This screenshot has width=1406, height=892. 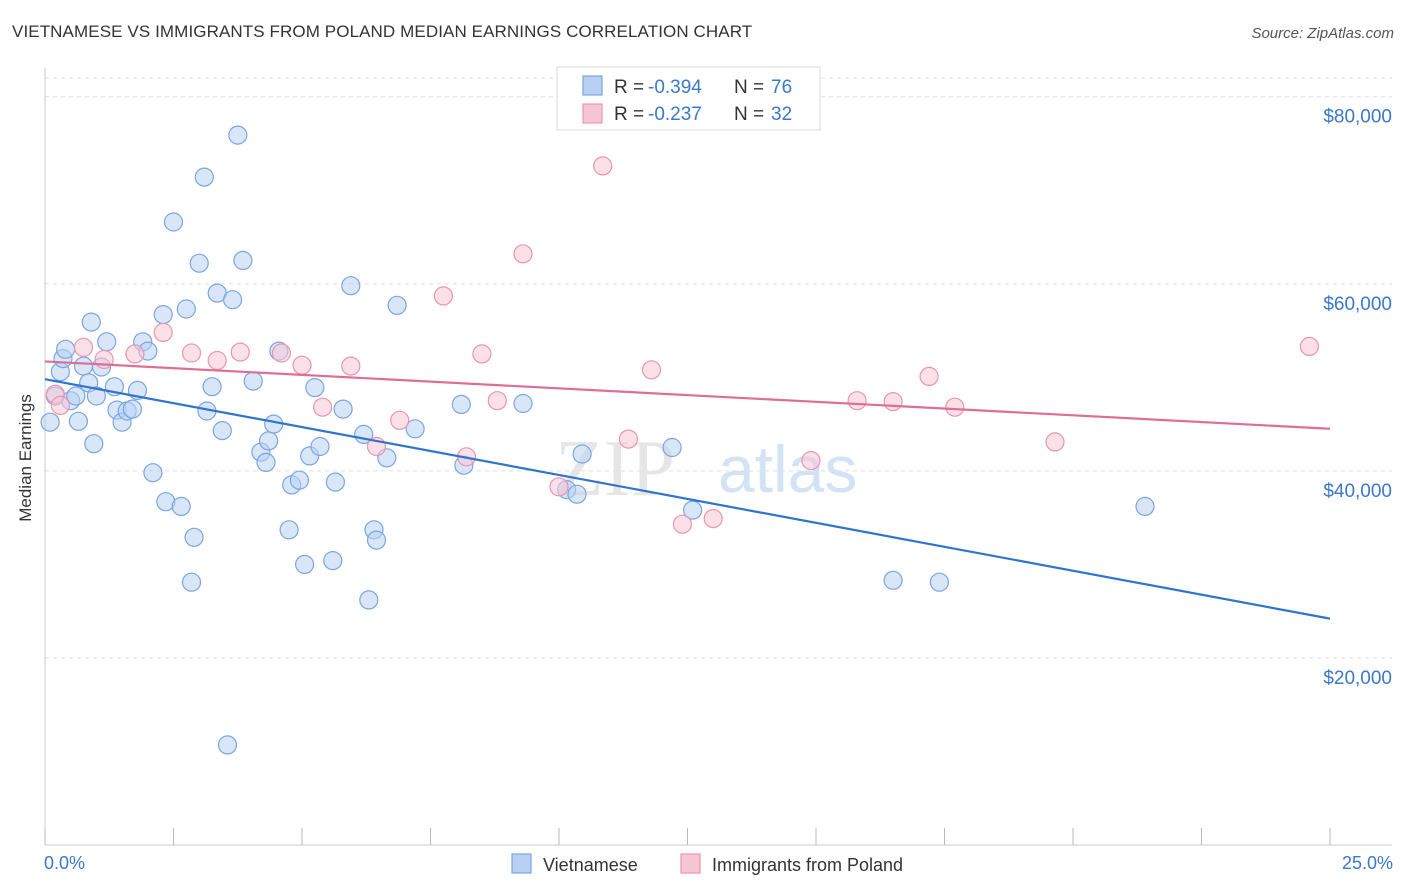 I want to click on legend-n-value: 32, so click(x=781, y=114).